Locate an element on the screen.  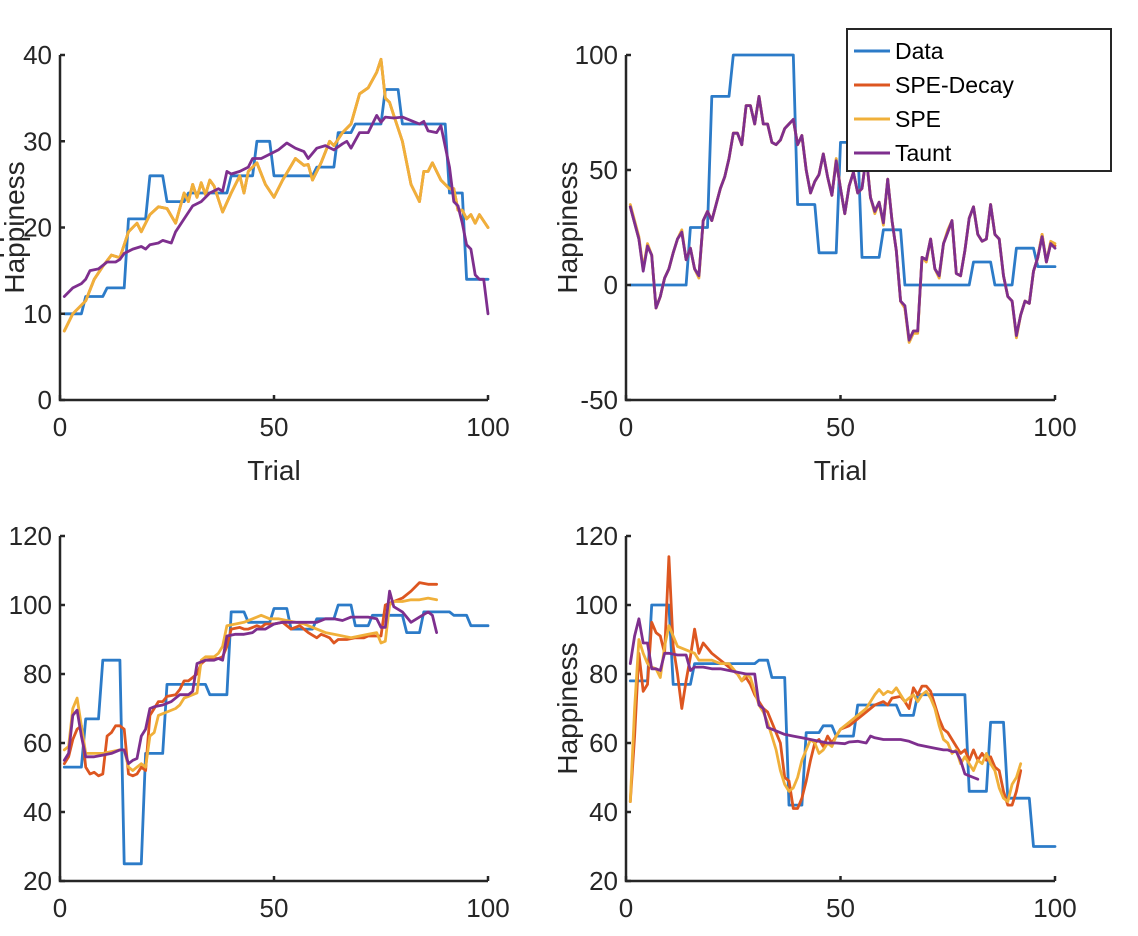
y-tick-label: -50 is located at coordinates (599, 400).